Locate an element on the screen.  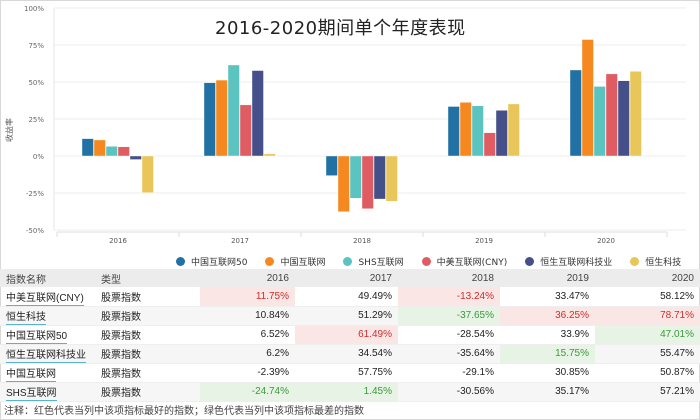
header-index-name: 指数名称 is located at coordinates (47, 278).